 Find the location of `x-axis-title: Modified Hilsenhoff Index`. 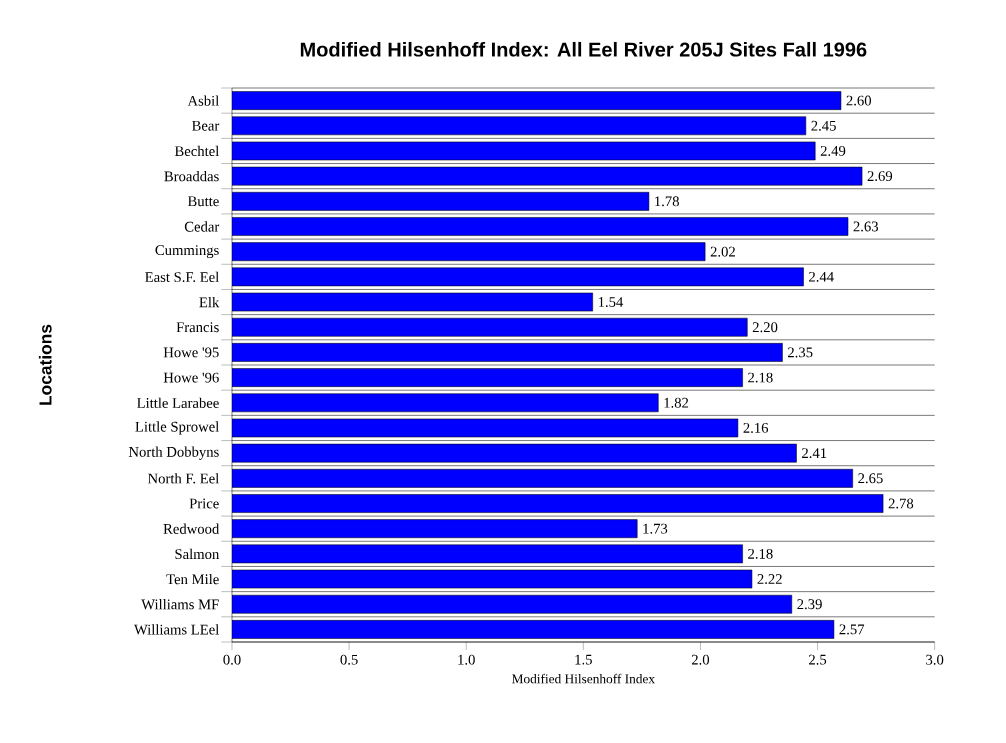

x-axis-title: Modified Hilsenhoff Index is located at coordinates (583, 678).